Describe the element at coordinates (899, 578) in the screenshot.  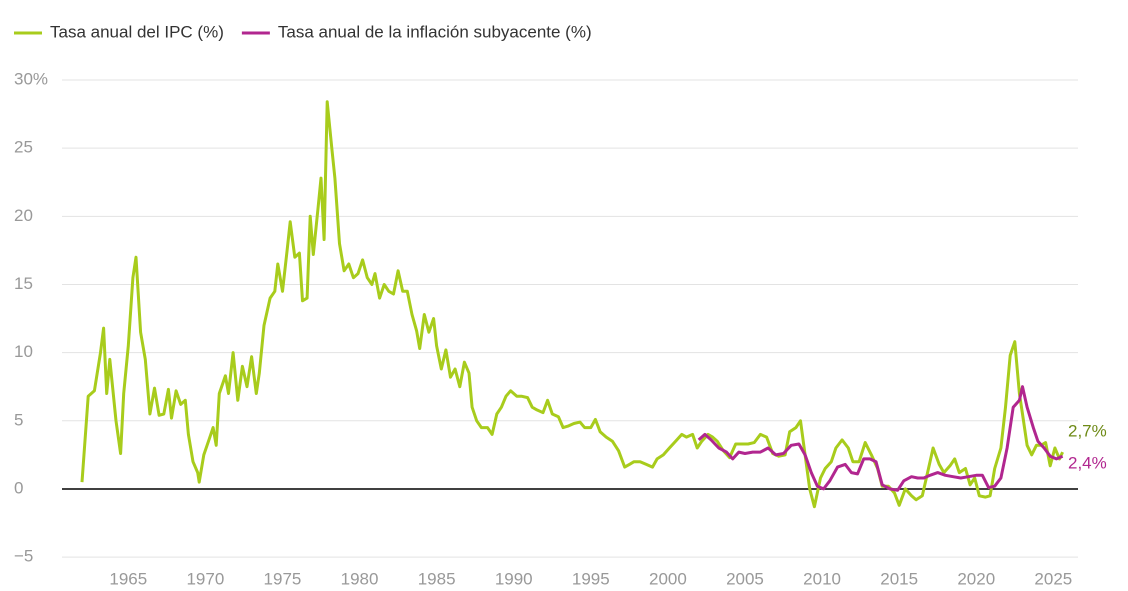
I see `x-tick-label: 2015` at that location.